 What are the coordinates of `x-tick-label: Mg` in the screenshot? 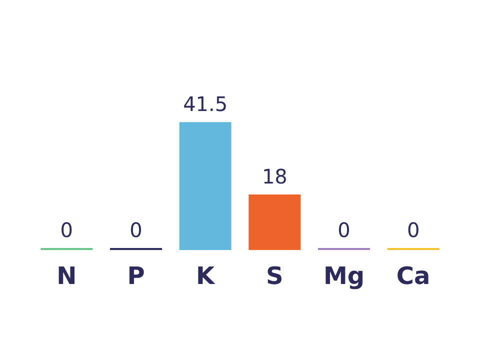 It's located at (344, 276).